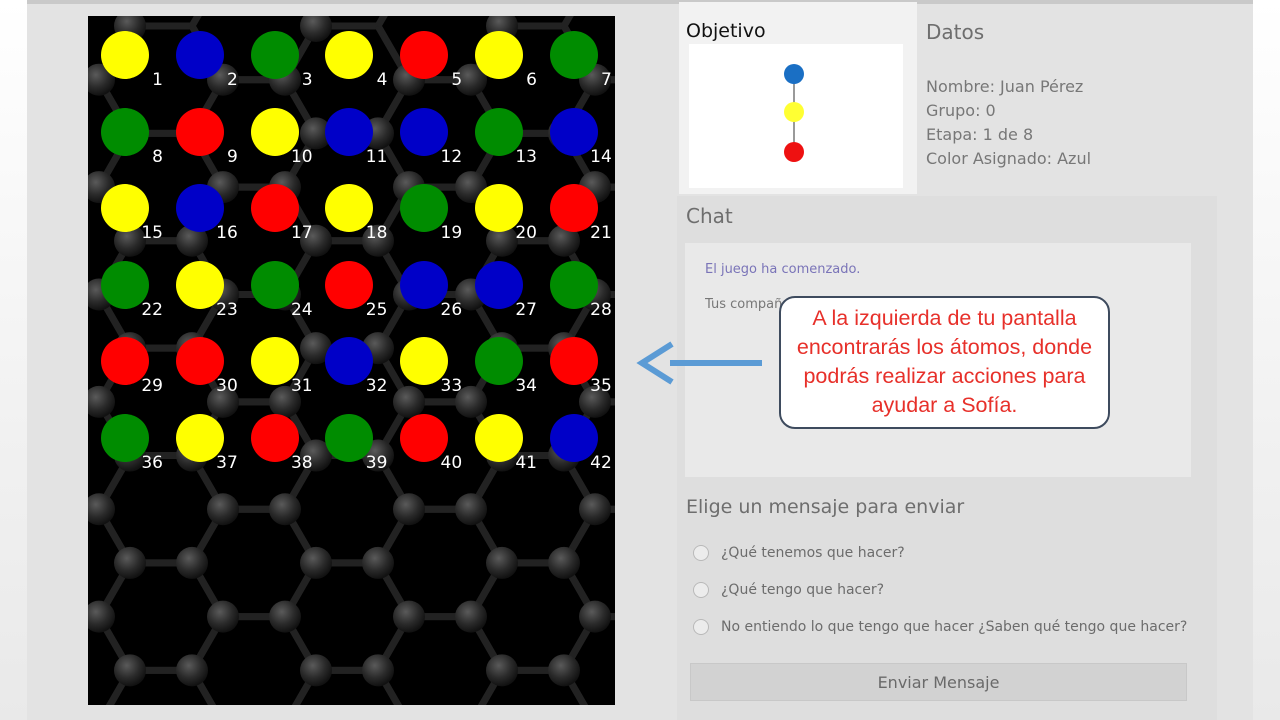 Image resolution: width=1280 pixels, height=720 pixels. I want to click on datos-etapa: Etapa: 1 de 8, so click(980, 134).